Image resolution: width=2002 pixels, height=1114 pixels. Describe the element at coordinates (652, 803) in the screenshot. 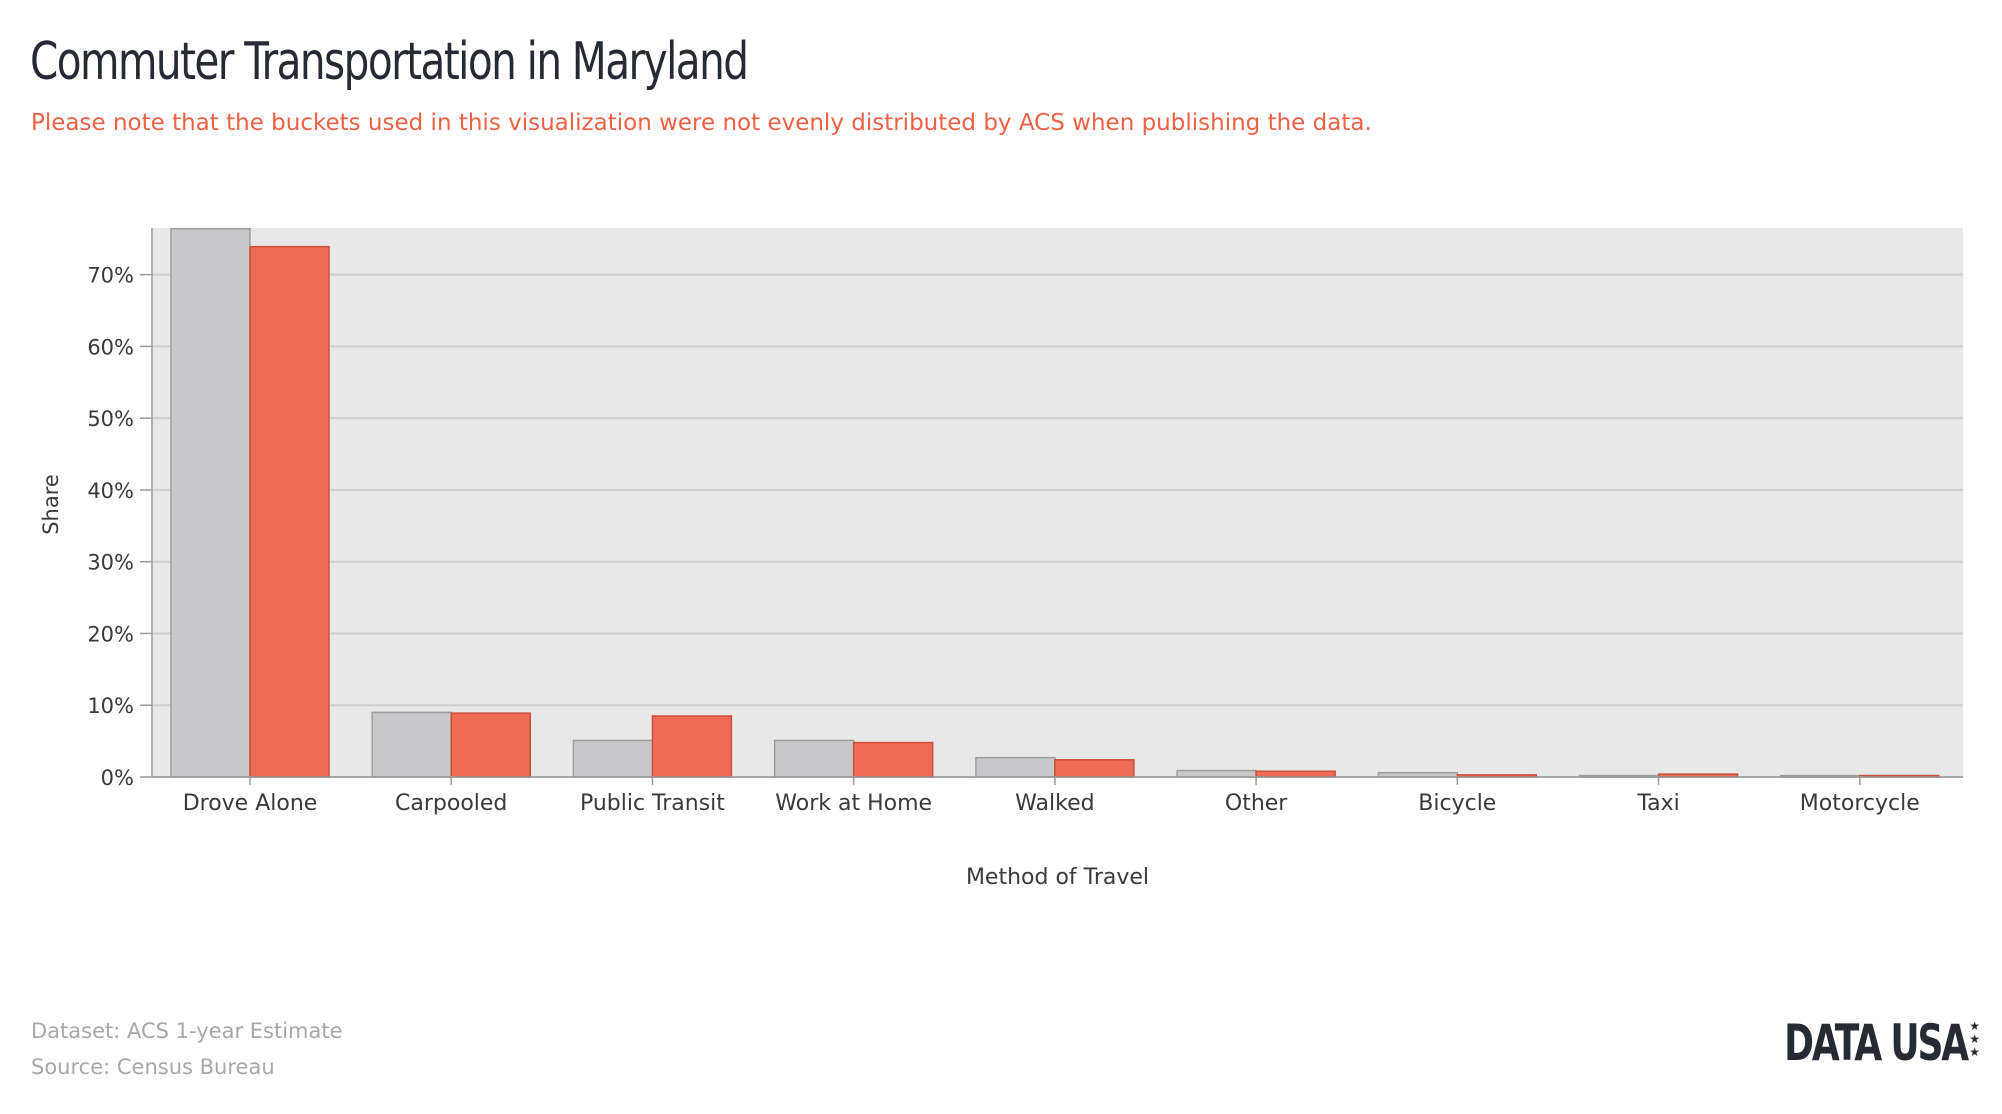

I see `x-tick-label: Public Transit` at that location.